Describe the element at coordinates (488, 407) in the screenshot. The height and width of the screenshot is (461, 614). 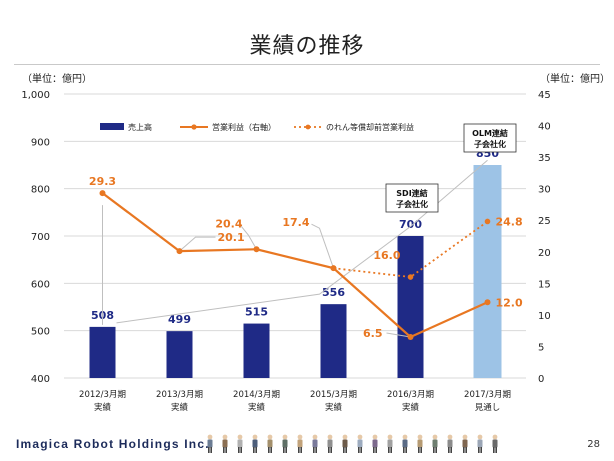
I see `x-axis-tick-sublabel: 見通し` at that location.